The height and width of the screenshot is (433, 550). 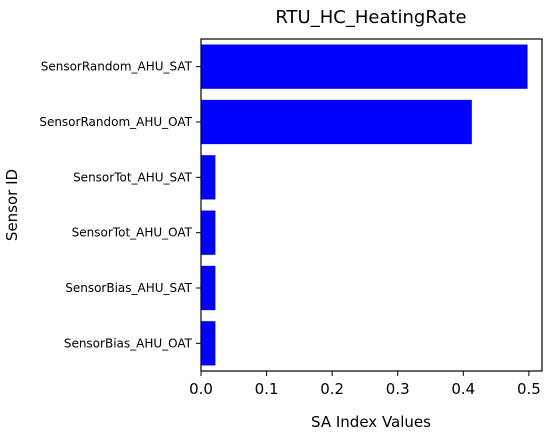 What do you see at coordinates (371, 422) in the screenshot?
I see `x-axis-label: SA Index Values` at bounding box center [371, 422].